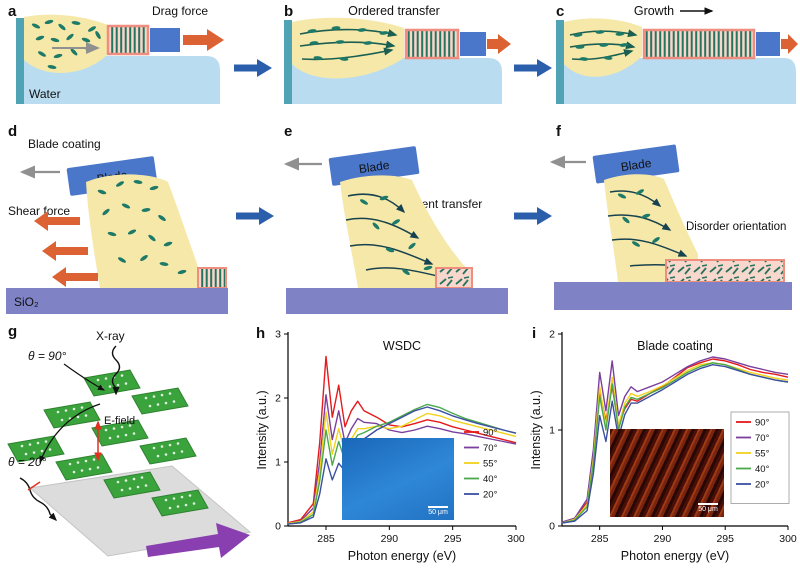 This screenshot has width=800, height=571. Describe the element at coordinates (699, 44) in the screenshot. I see `grown-crystal-film` at that location.